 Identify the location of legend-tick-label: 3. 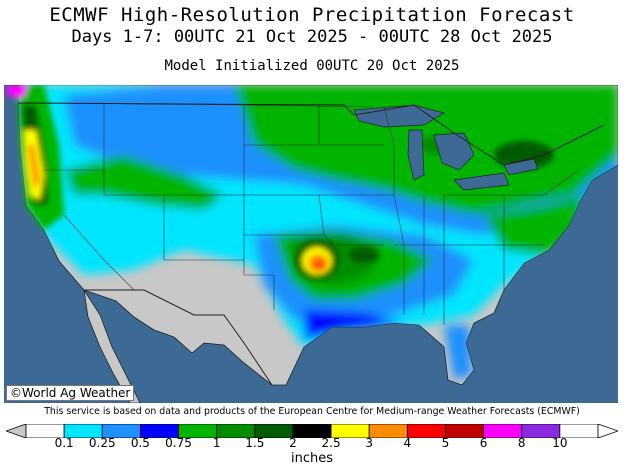
(369, 443).